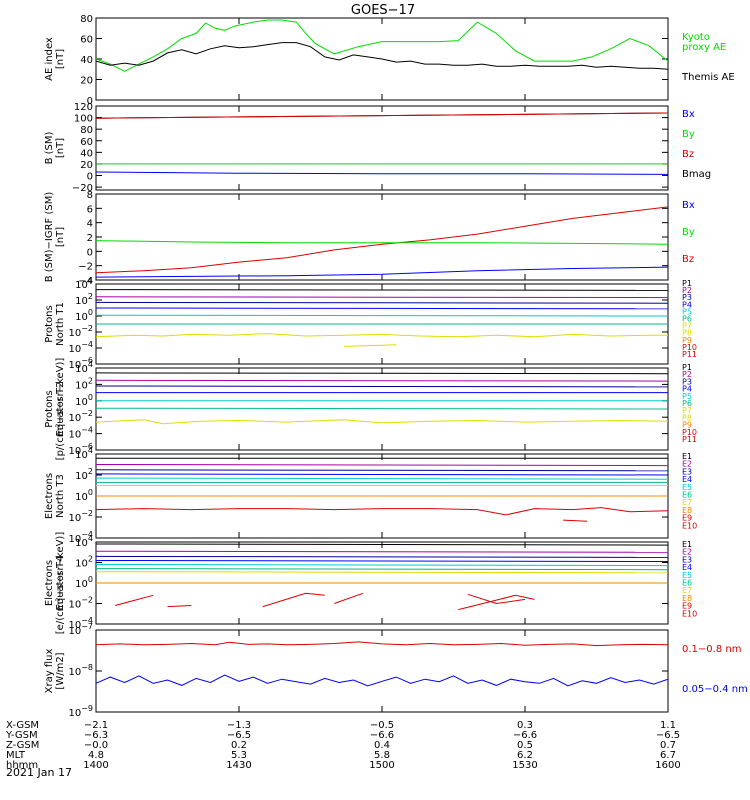 This screenshot has width=750, height=800. What do you see at coordinates (382, 680) in the screenshot?
I see `series-0-05-0-4-nm` at bounding box center [382, 680].